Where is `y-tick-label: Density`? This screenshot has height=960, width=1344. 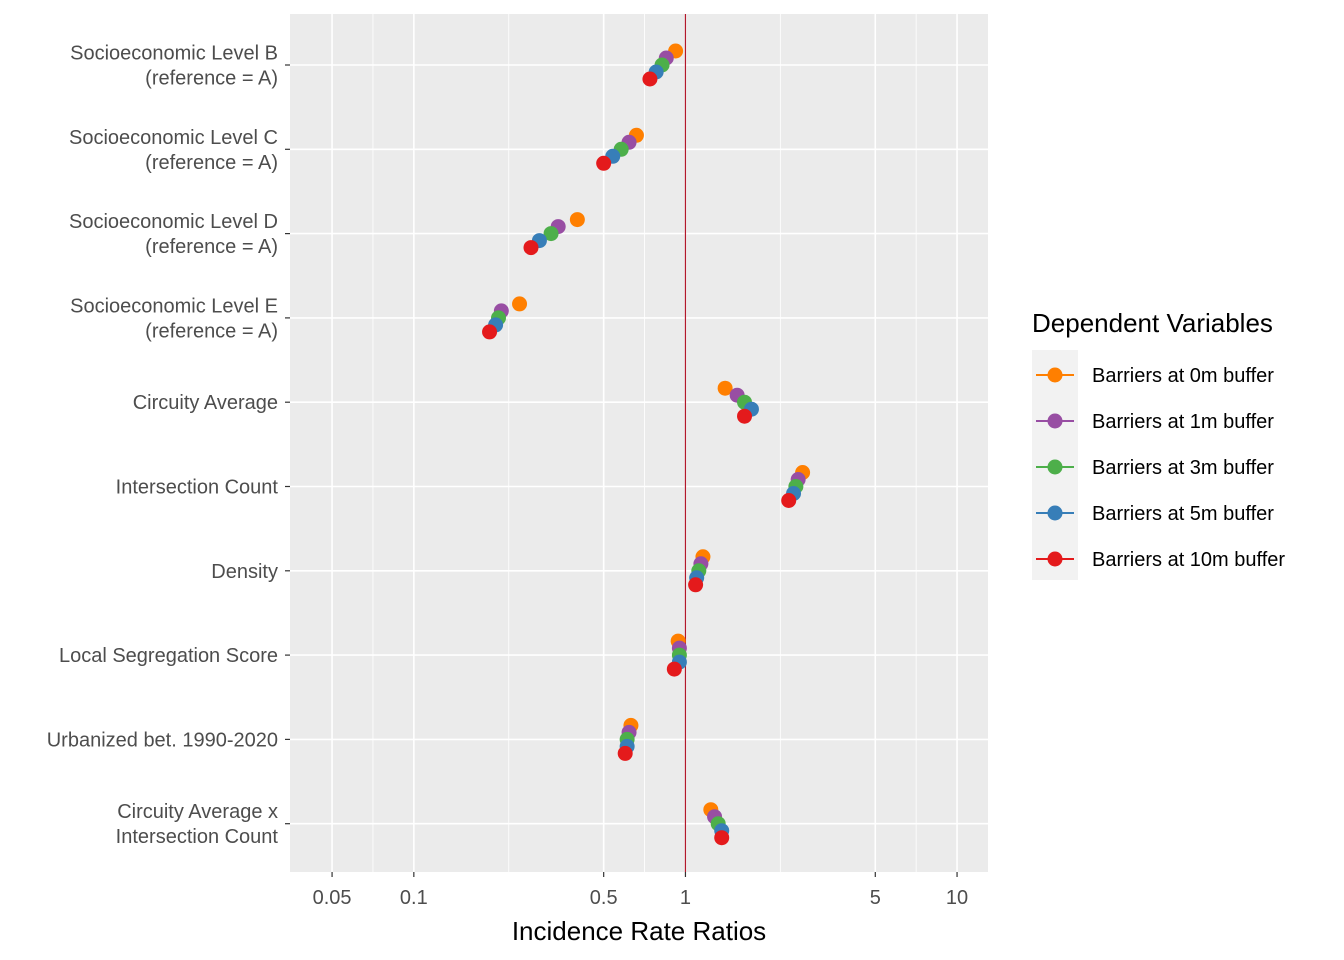
y-tick-label: Density is located at coordinates (244, 572).